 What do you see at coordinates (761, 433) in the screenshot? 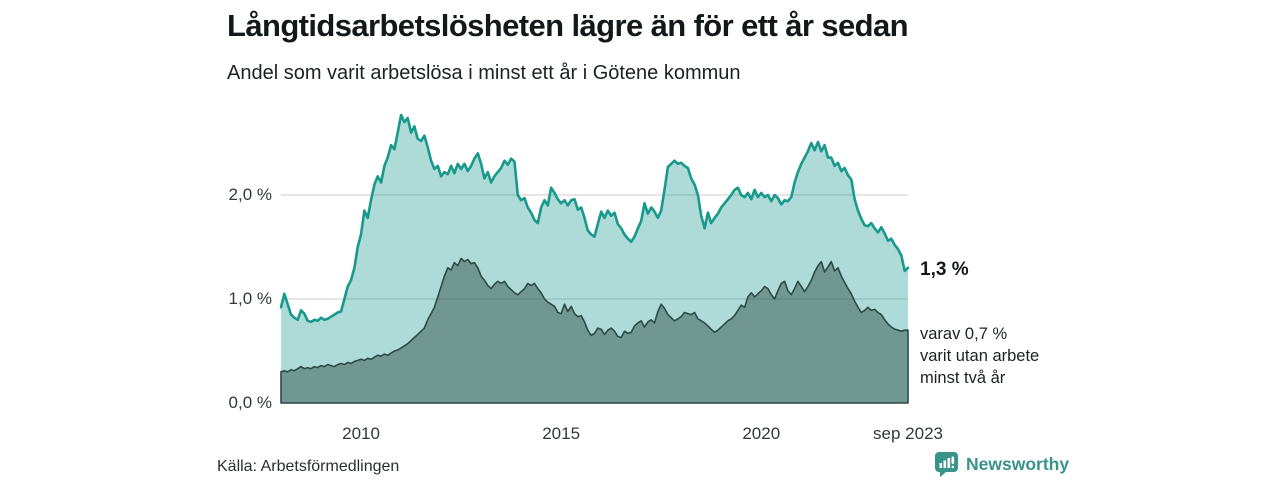
I see `x-tick-label: 2020` at bounding box center [761, 433].